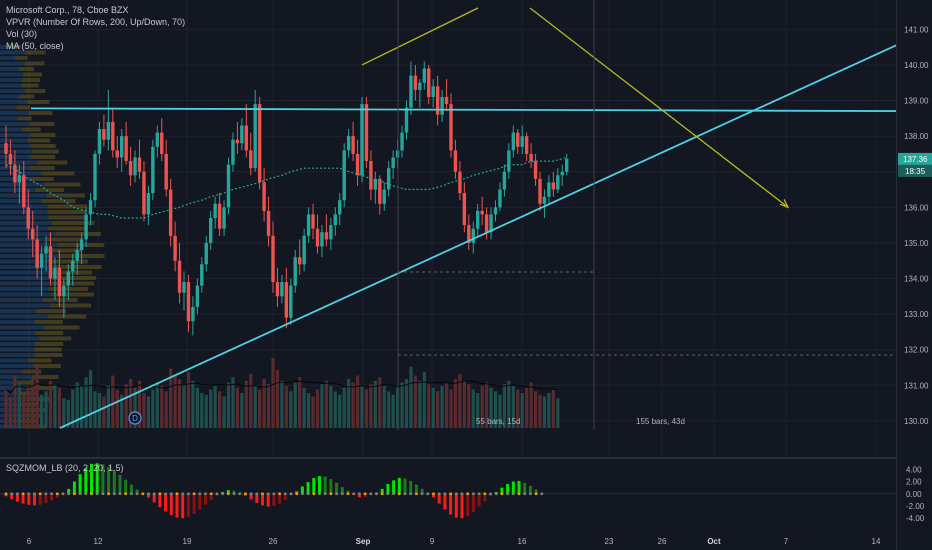 This screenshot has width=932, height=550. I want to click on legend-vol: Vol (30), so click(22, 34).